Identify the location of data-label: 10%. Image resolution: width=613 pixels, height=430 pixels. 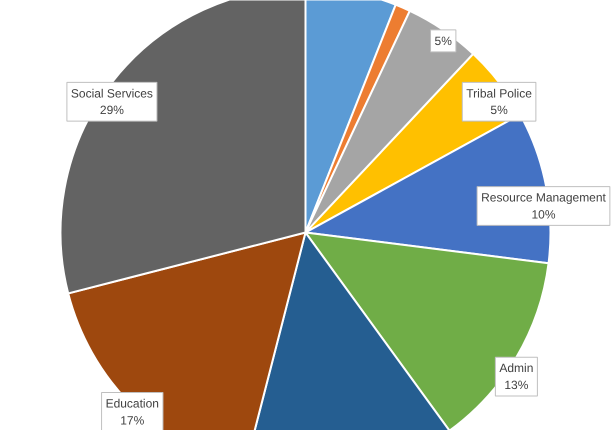
(543, 214).